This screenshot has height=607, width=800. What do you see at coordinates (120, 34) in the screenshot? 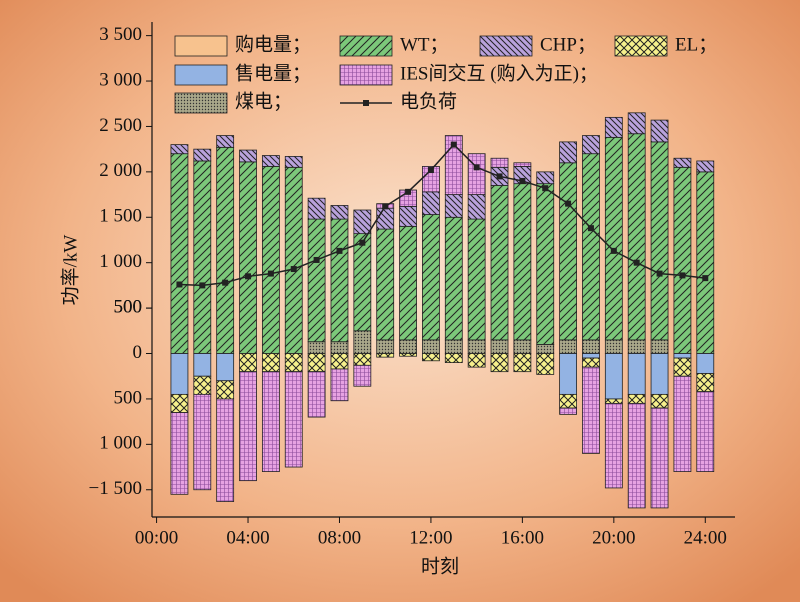
I see `y-tick-label: 3 500` at bounding box center [120, 34].